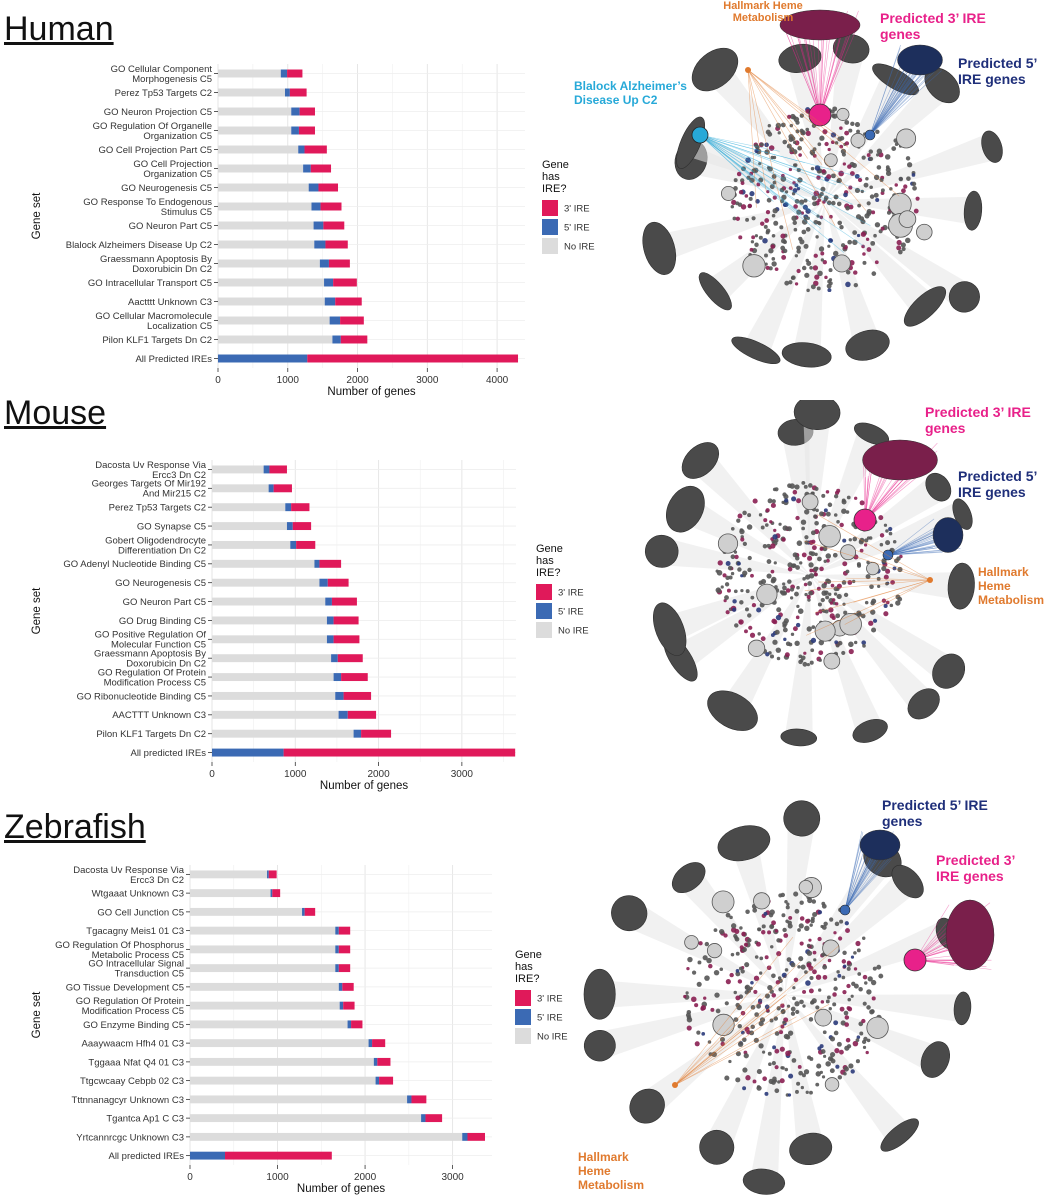  What do you see at coordinates (427, 380) in the screenshot?
I see `x-tick-label: 3000` at bounding box center [427, 380].